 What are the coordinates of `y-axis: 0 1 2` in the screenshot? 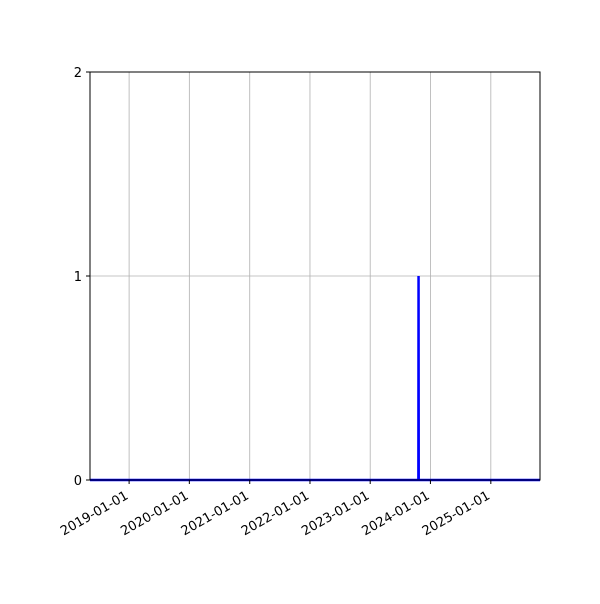 It's located at (82, 277).